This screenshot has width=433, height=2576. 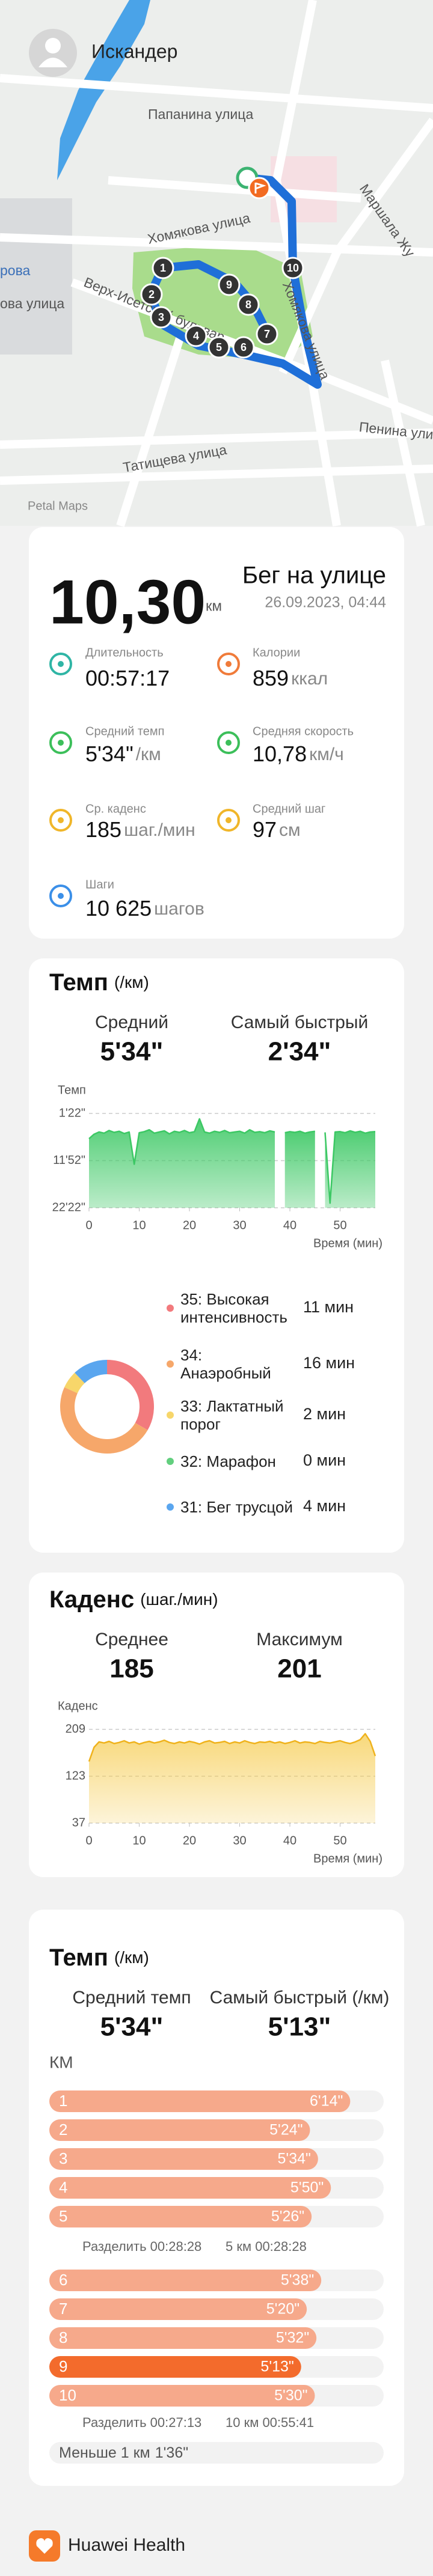 What do you see at coordinates (276, 652) in the screenshot?
I see `stat-label: Калории` at bounding box center [276, 652].